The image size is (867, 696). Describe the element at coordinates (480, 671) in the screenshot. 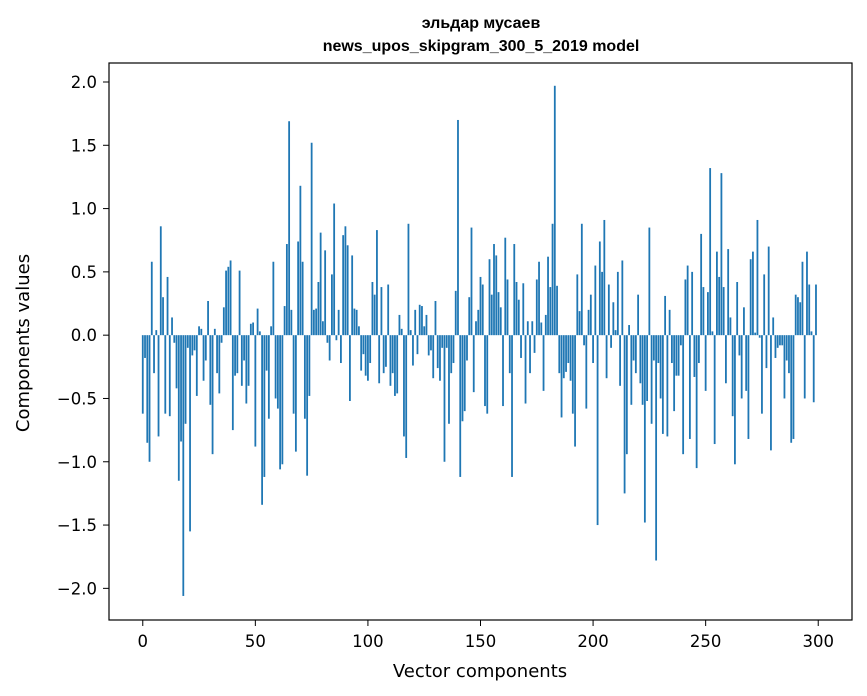

I see `x-axis-label: Vector components` at that location.